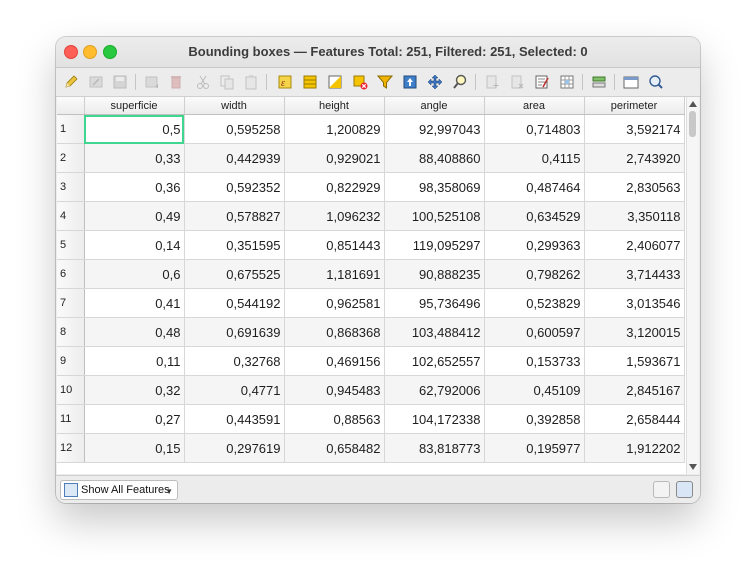 This screenshot has height=578, width=756. What do you see at coordinates (71, 82) in the screenshot?
I see `edit-pencil-icon` at bounding box center [71, 82].